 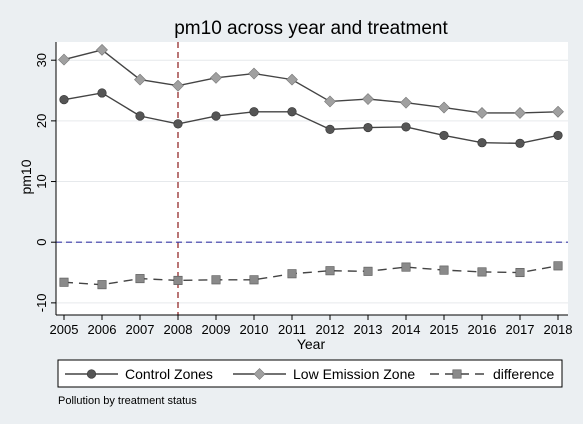 I want to click on x-tick-label: 2018, so click(x=558, y=329).